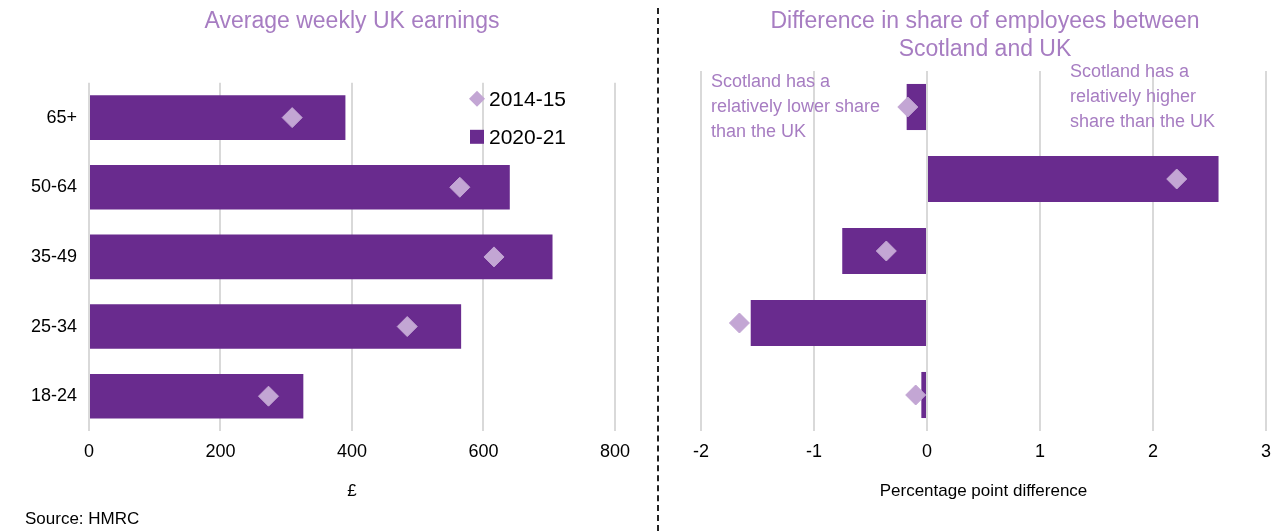  What do you see at coordinates (53, 395) in the screenshot?
I see `y-tick-label: 18-24` at bounding box center [53, 395].